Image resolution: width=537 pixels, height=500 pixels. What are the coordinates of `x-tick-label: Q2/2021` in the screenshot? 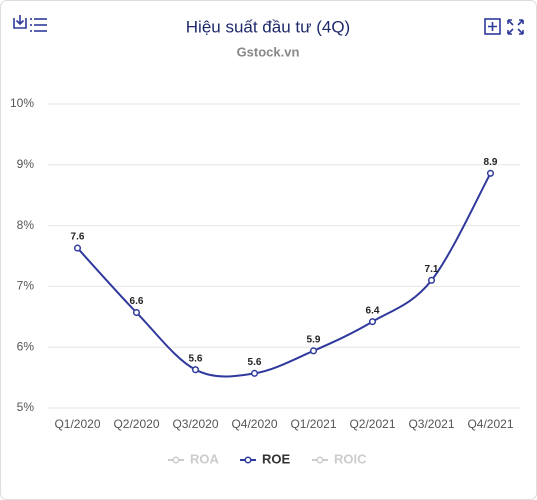 It's located at (372, 424).